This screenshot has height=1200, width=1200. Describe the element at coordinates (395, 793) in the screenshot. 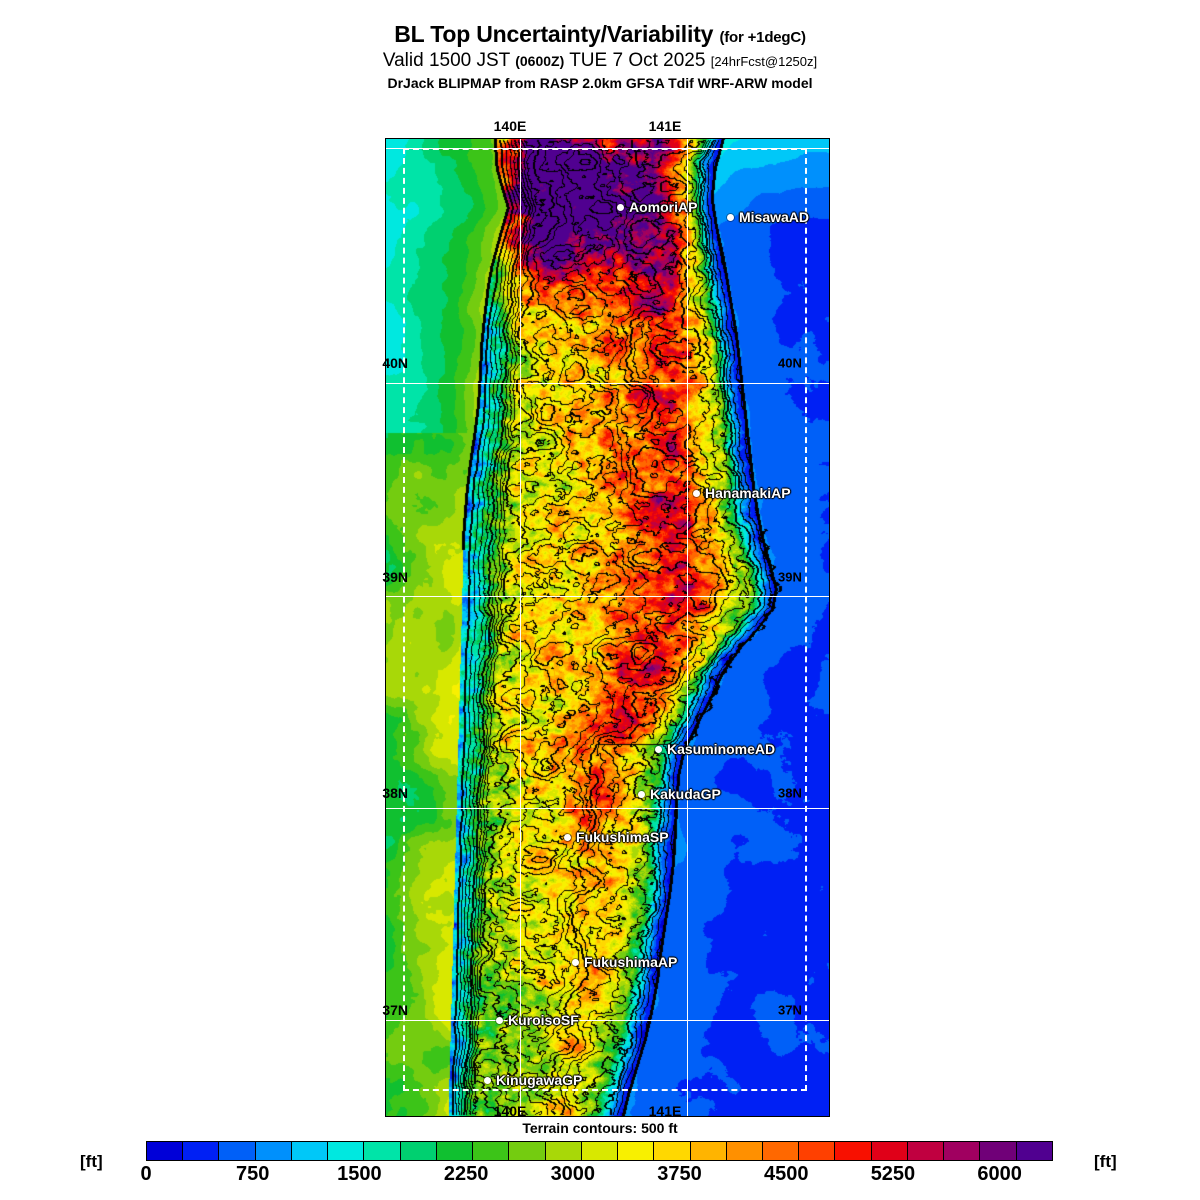

I see `lat-tick-label-left: 38N` at that location.